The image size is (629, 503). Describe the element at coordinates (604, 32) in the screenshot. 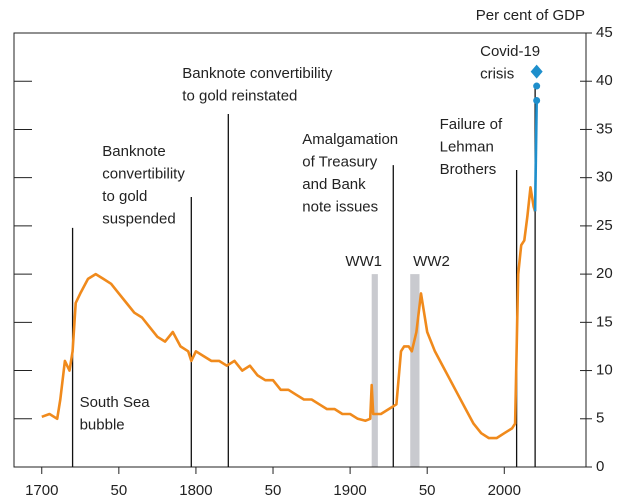

I see `y-tick-label: 45` at that location.